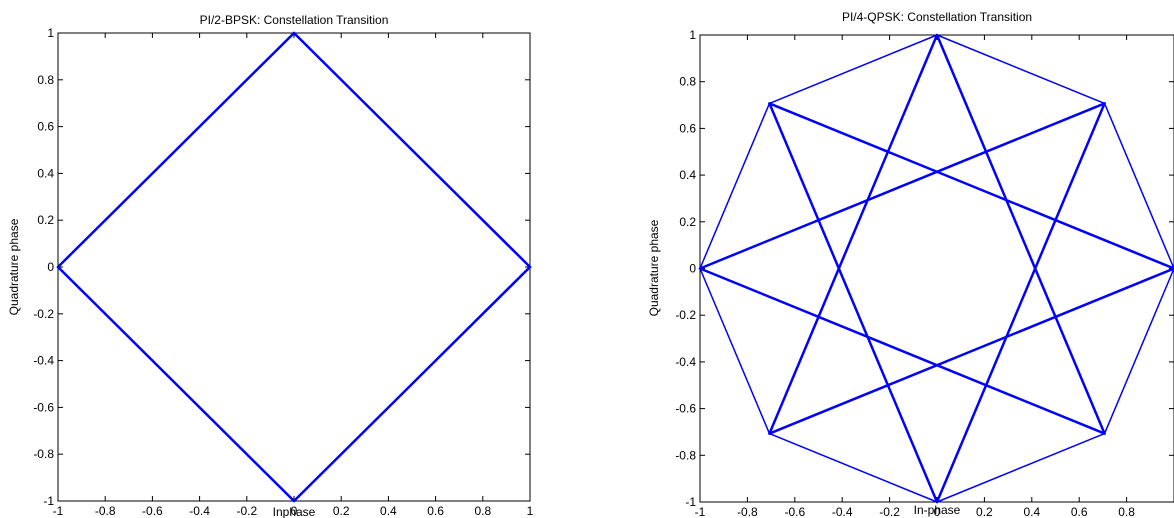  I want to click on x-axis-label: In-phase, so click(937, 510).